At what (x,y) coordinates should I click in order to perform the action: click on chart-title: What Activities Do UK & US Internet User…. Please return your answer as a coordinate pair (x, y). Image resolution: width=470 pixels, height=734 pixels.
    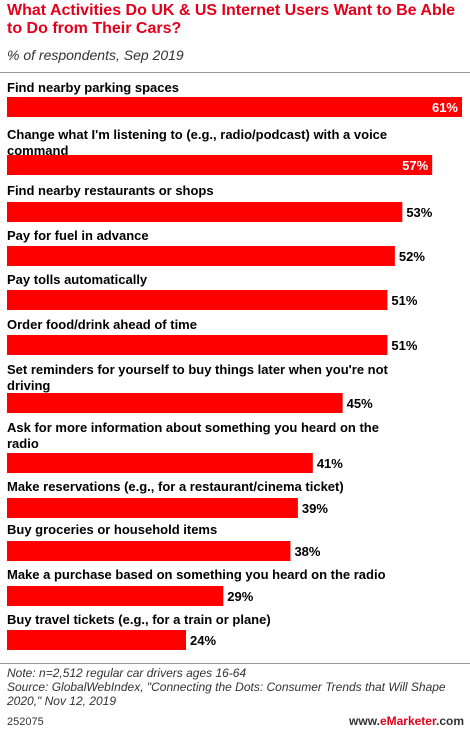
    Looking at the image, I should click on (231, 19).